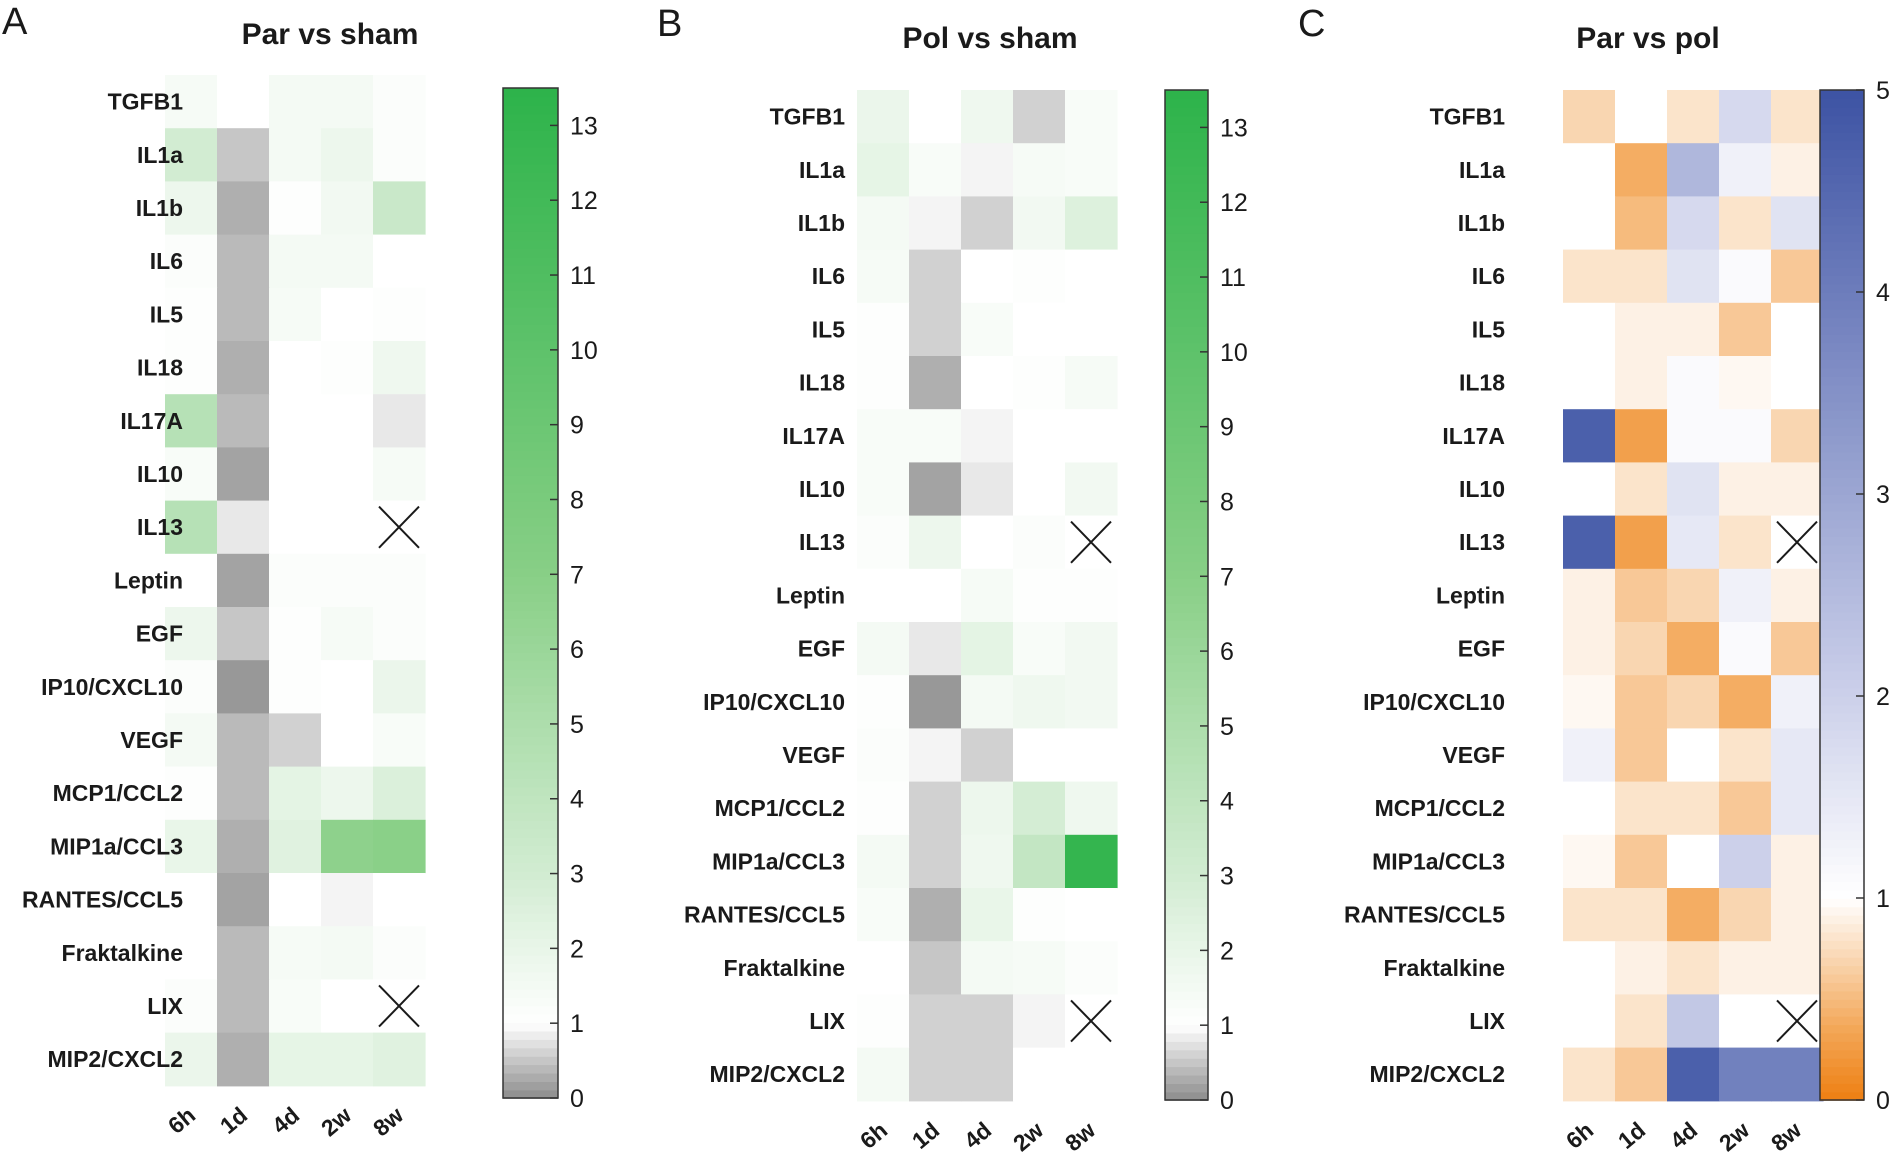 The width and height of the screenshot is (1900, 1163). I want to click on row-label: TGFB1, so click(808, 117).